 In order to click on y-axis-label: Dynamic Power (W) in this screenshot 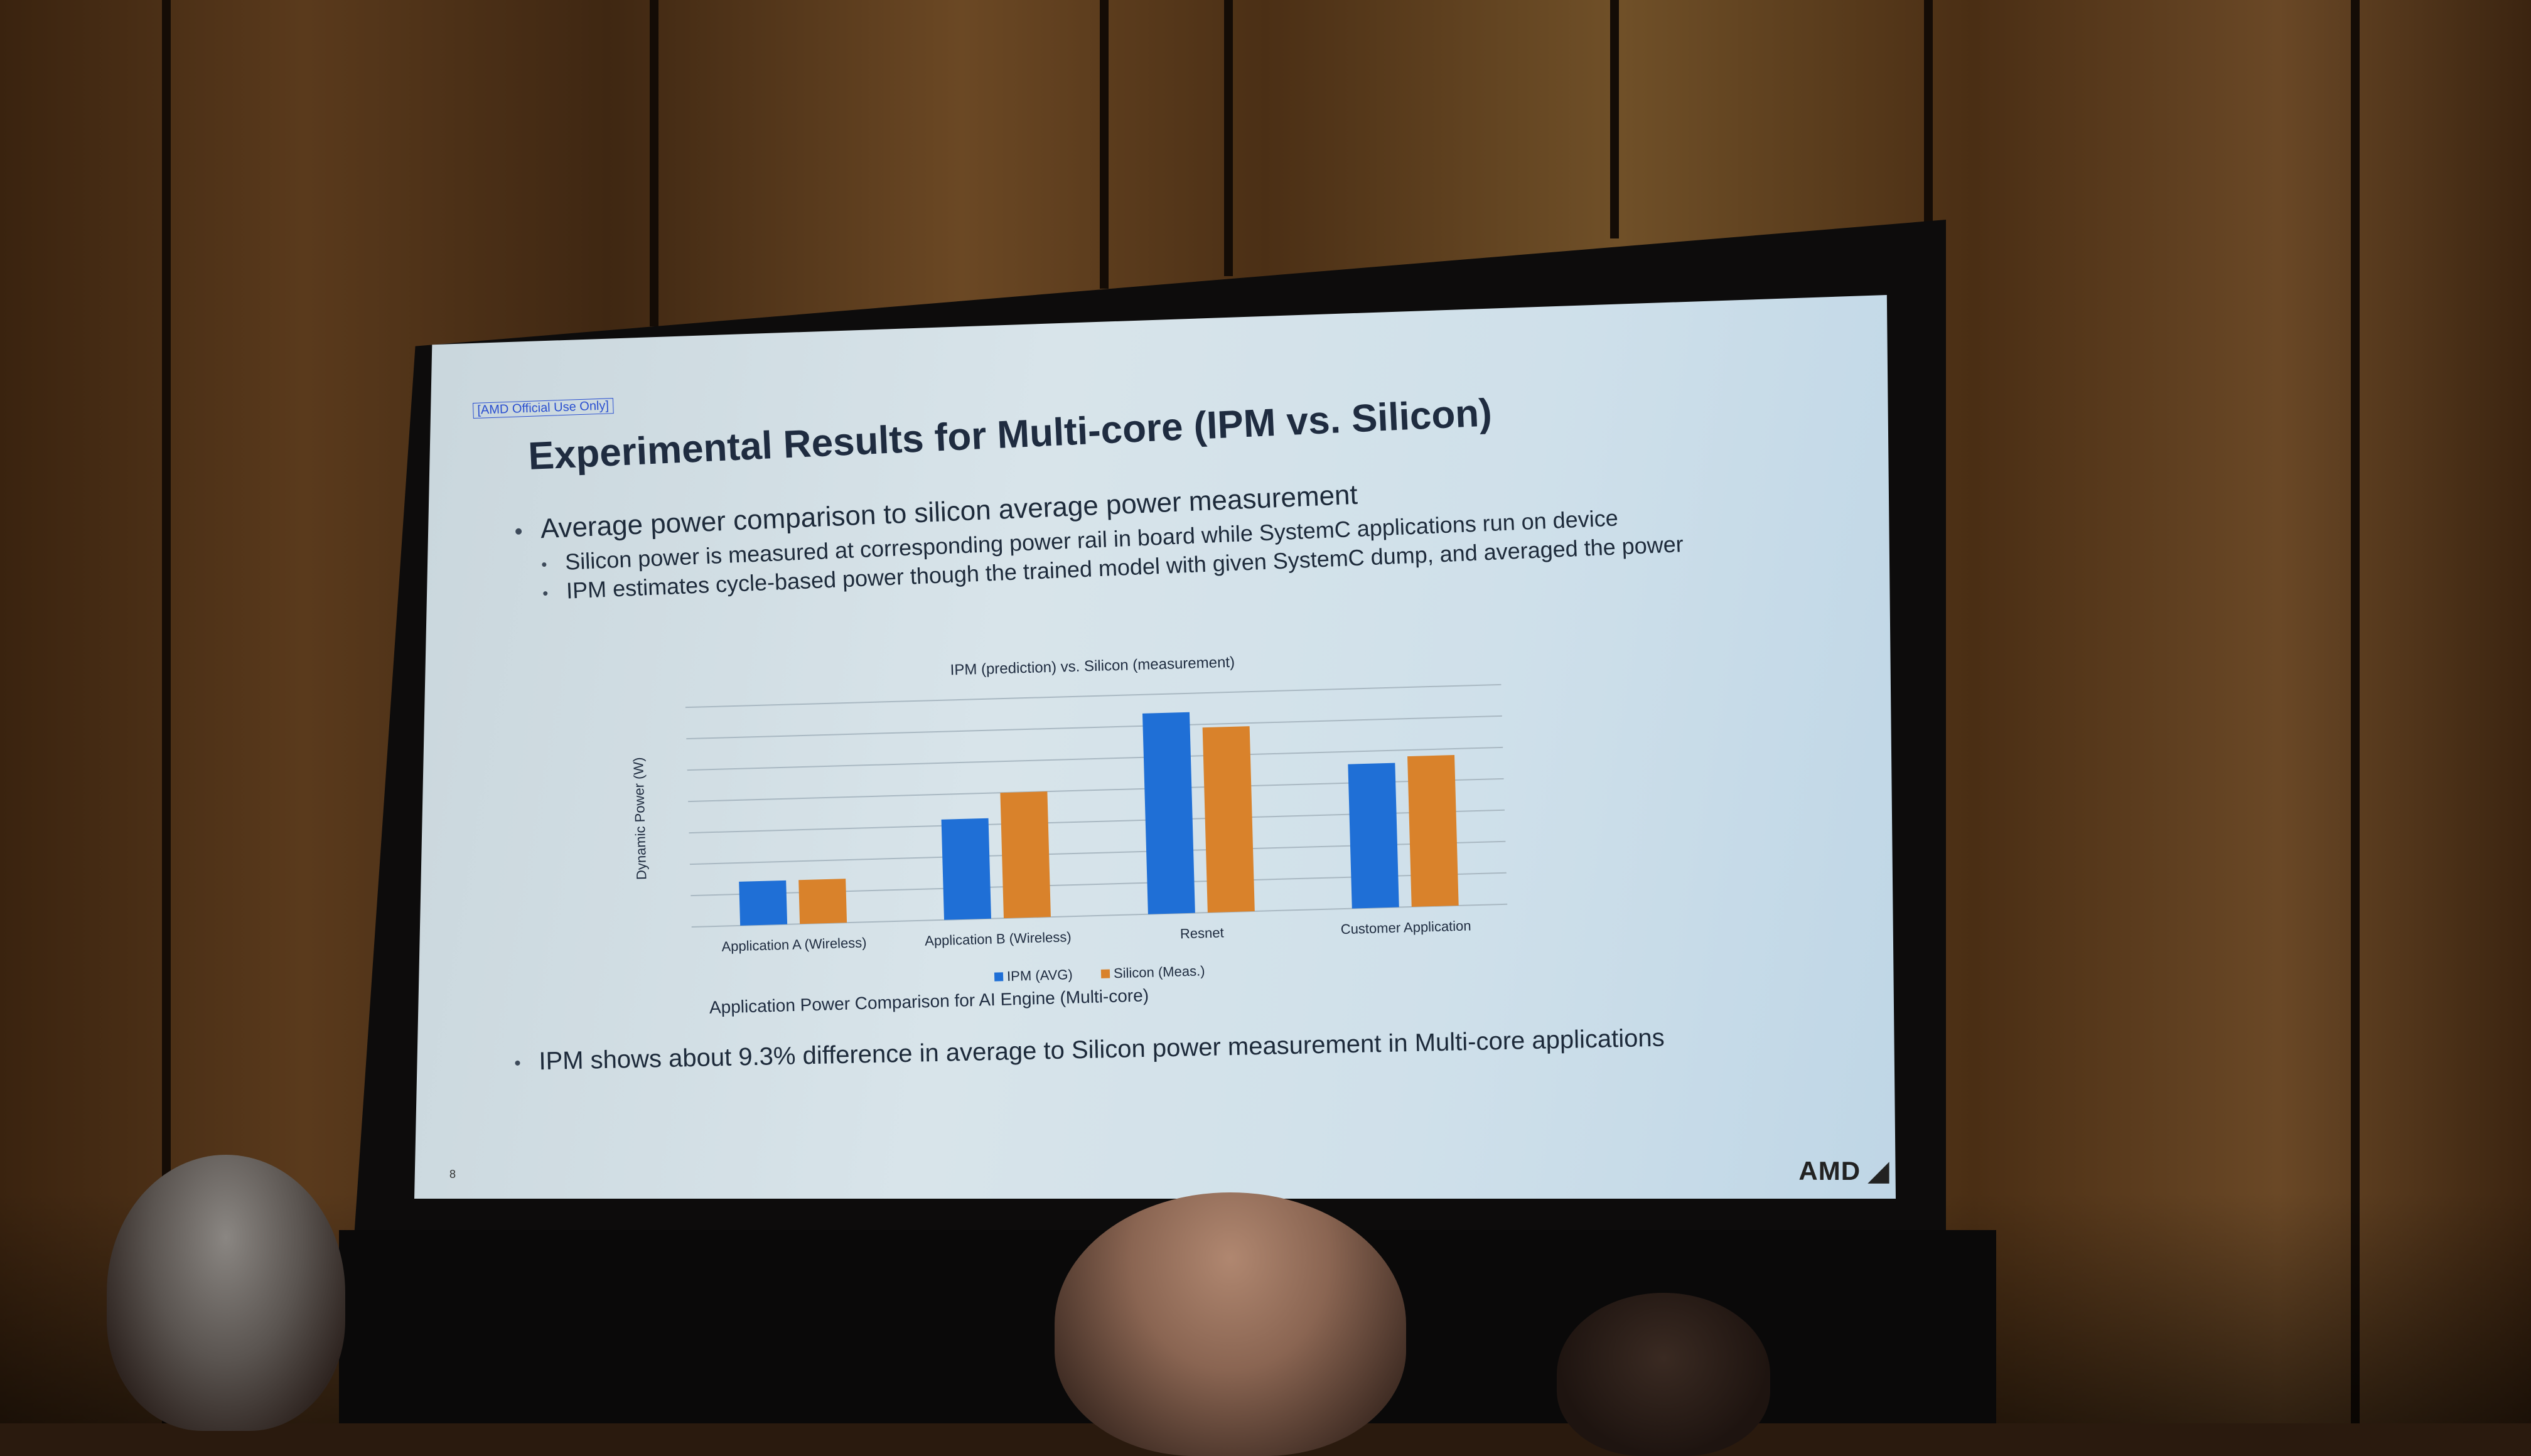, I will do `click(640, 818)`.